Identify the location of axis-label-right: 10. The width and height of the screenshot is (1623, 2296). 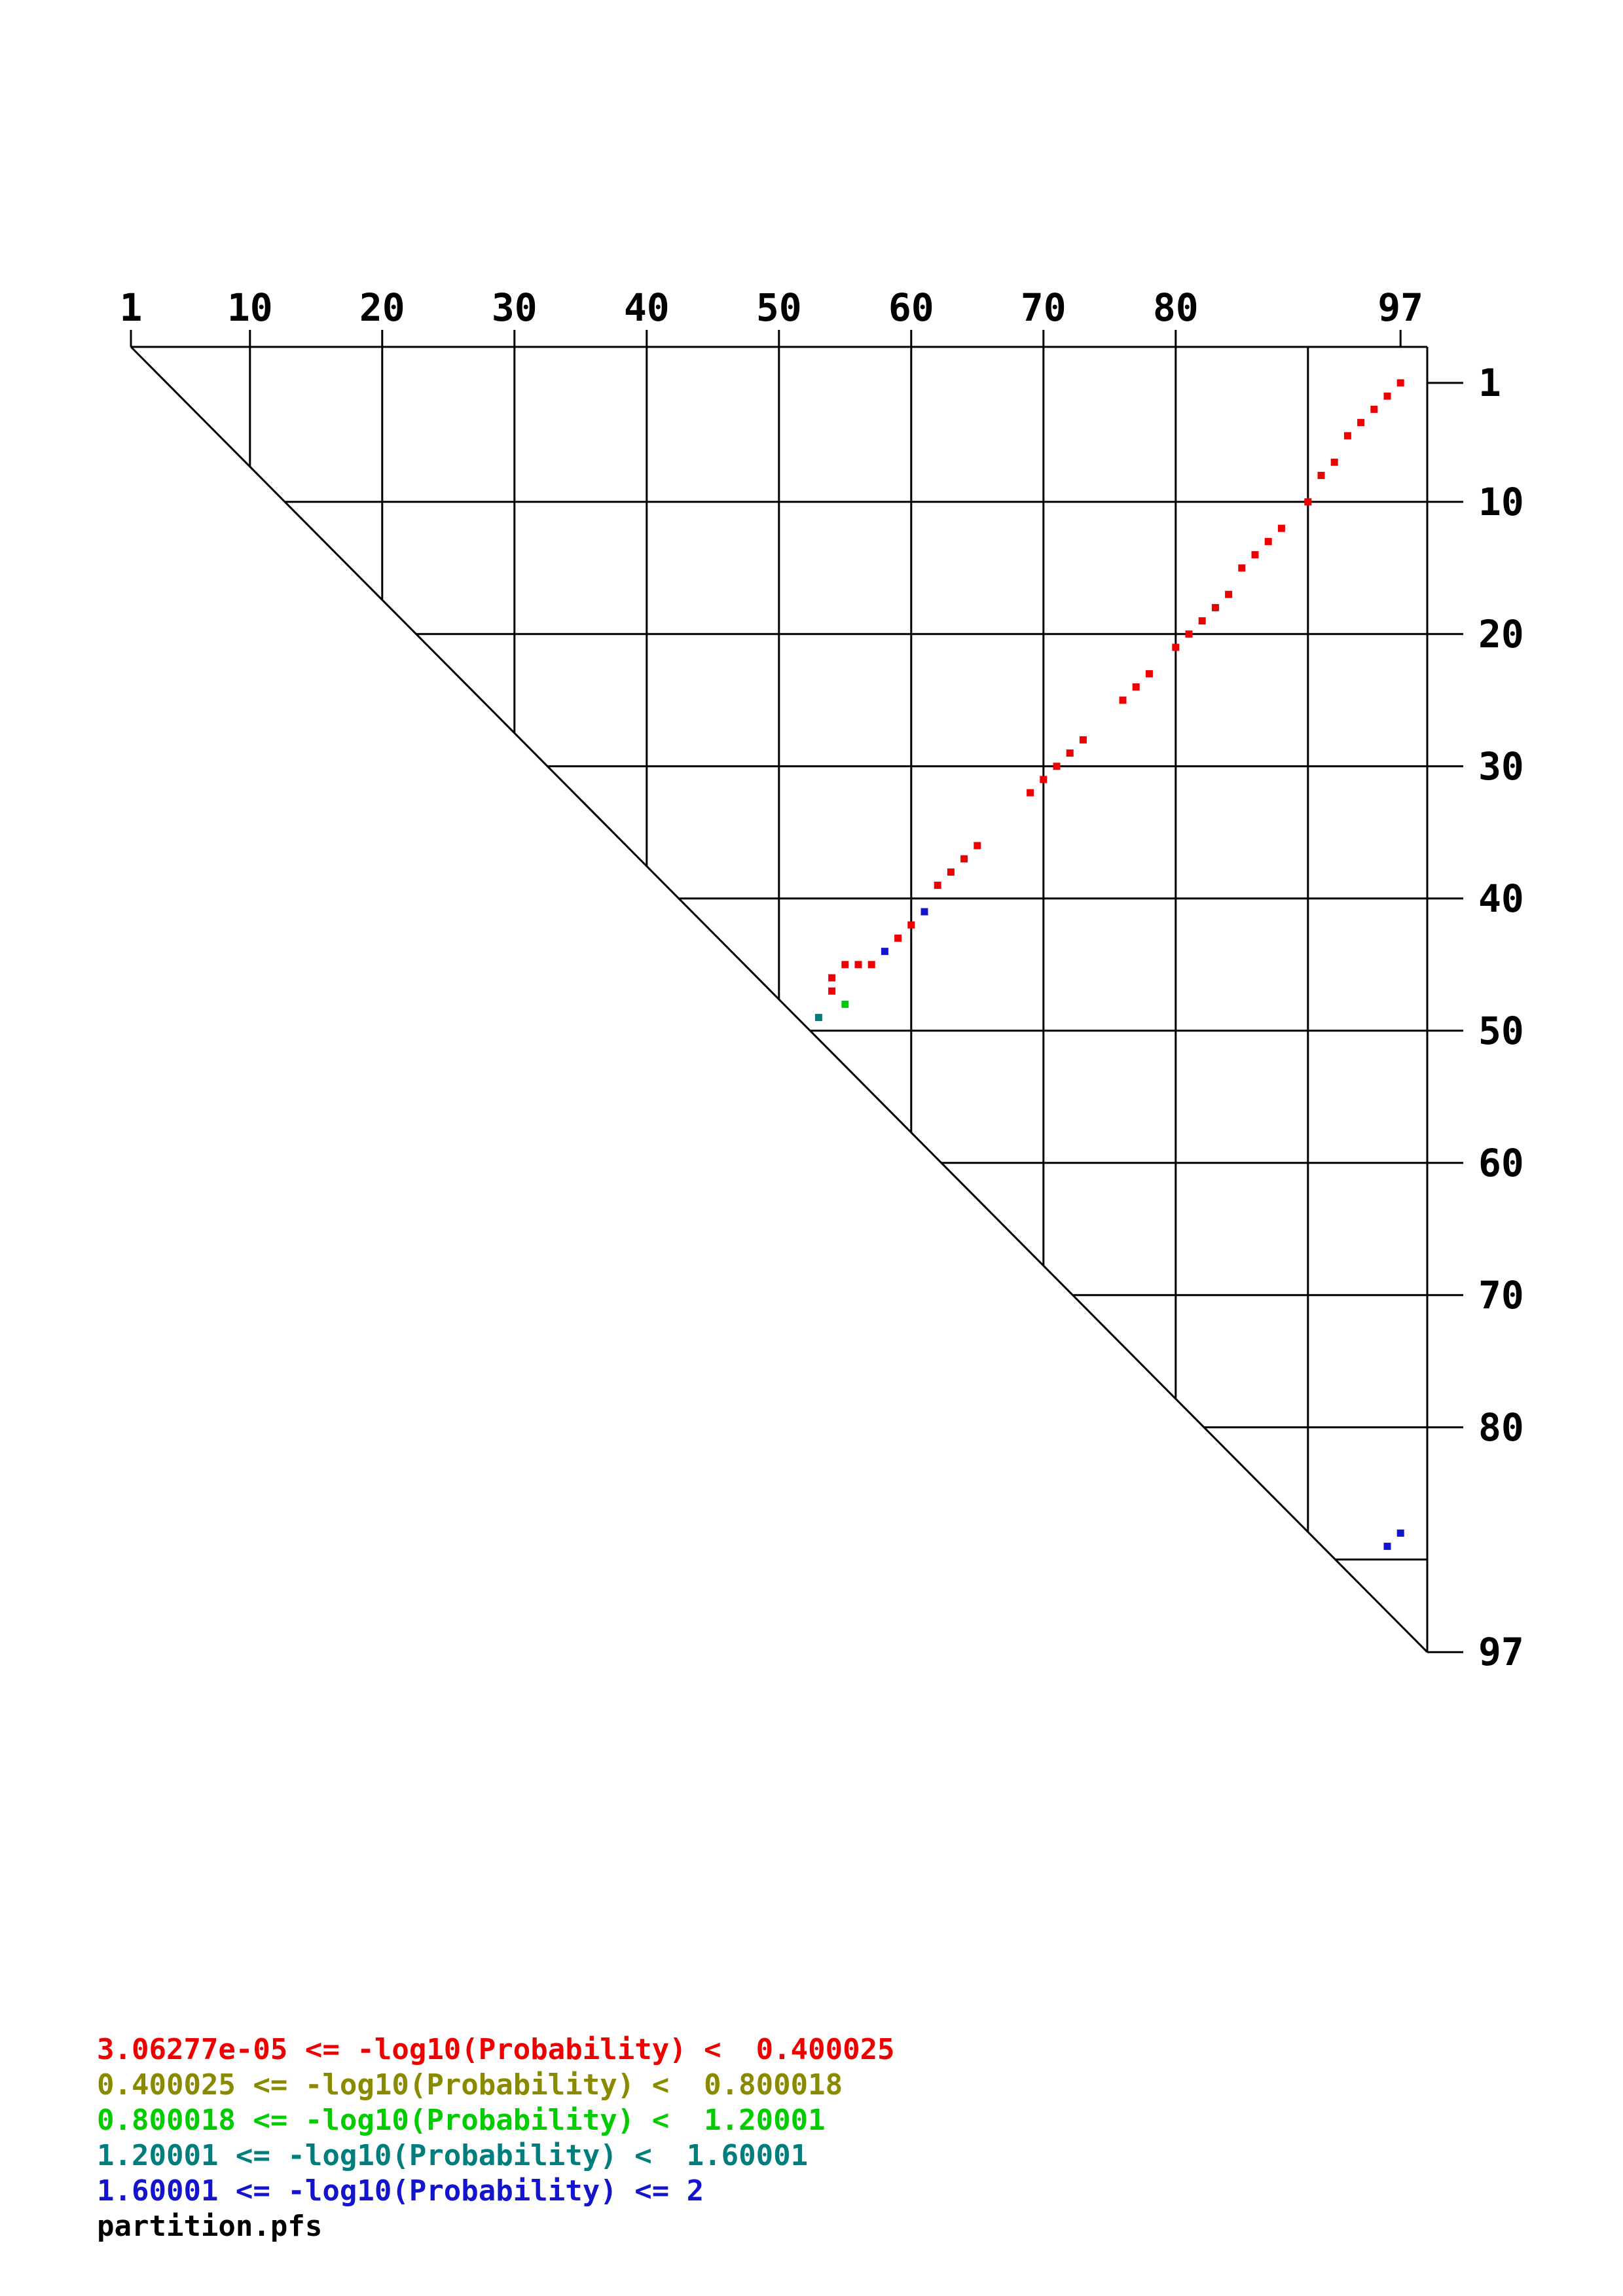
(1501, 502).